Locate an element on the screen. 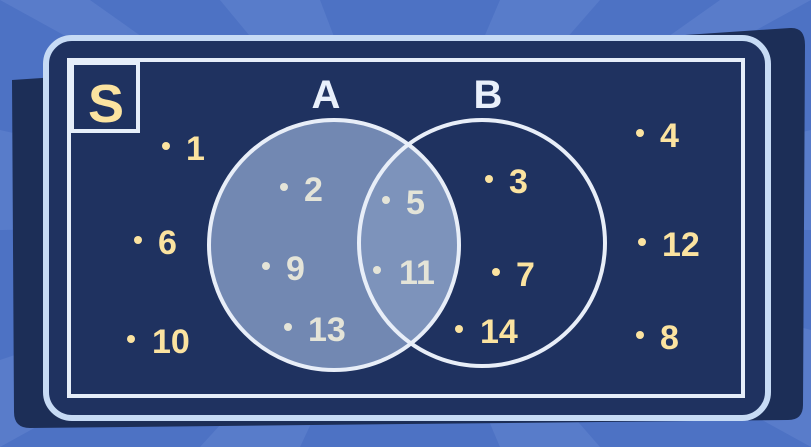  svg-text: 6 is located at coordinates (167, 243).